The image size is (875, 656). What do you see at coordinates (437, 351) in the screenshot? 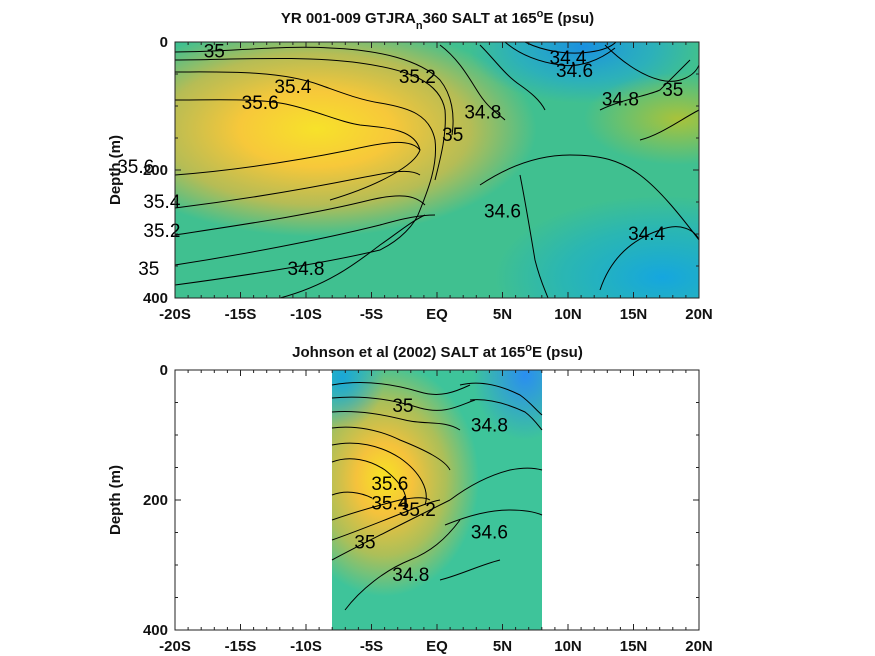
I see `panel-bottom-title: Johnson et al (2002) SALT at 165oE (psu)` at bounding box center [437, 351].